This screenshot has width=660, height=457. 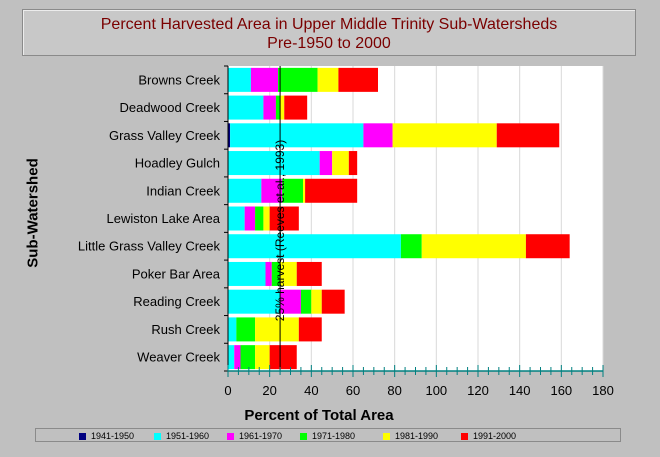 I want to click on legend-label: 1981-1990, so click(x=417, y=436).